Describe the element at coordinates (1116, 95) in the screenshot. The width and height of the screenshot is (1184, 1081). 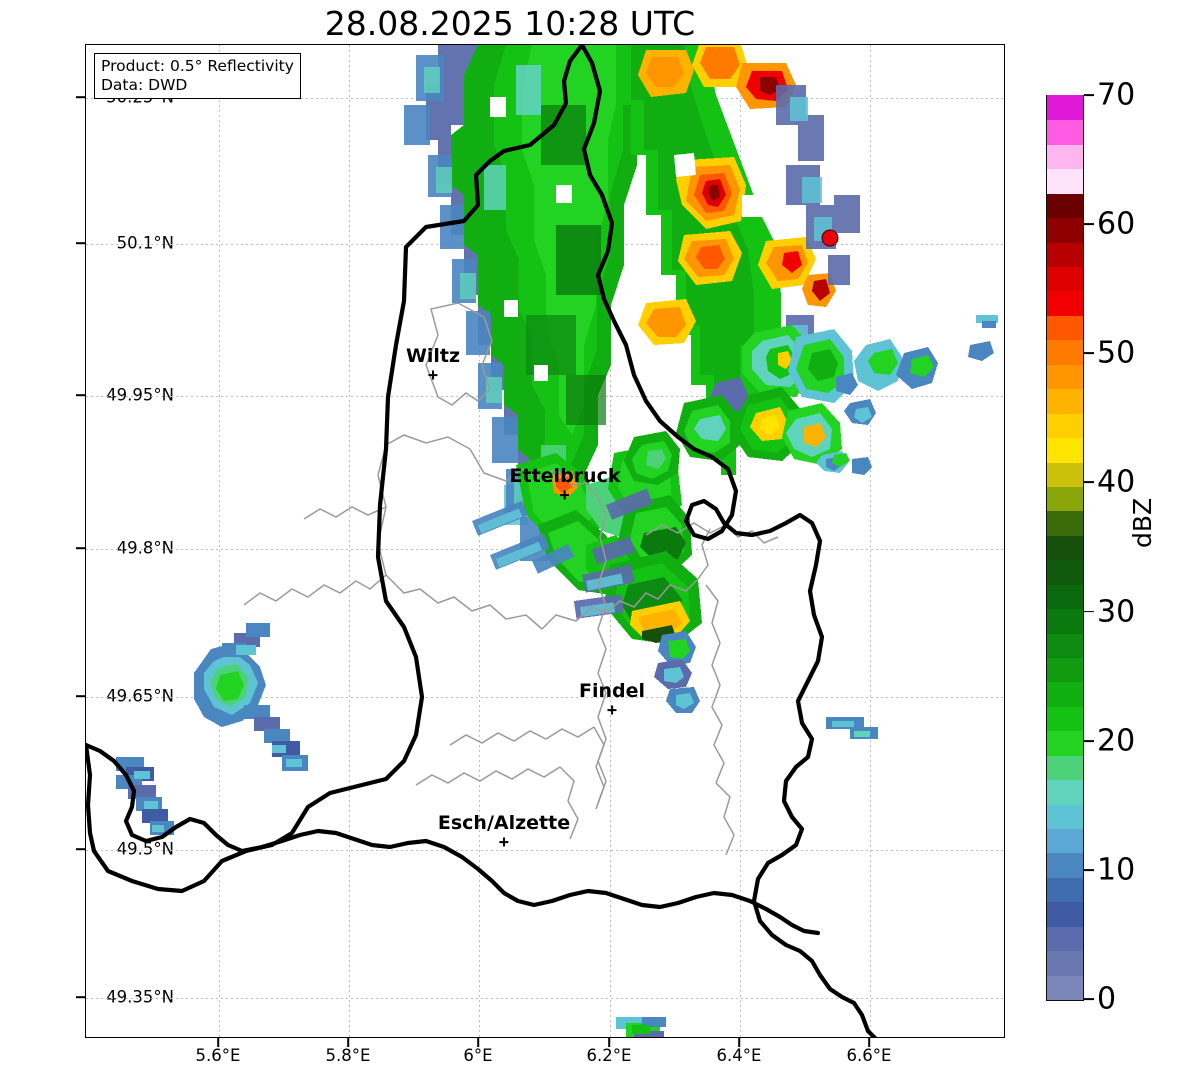
I see `colorbar-tick-label: 70` at that location.